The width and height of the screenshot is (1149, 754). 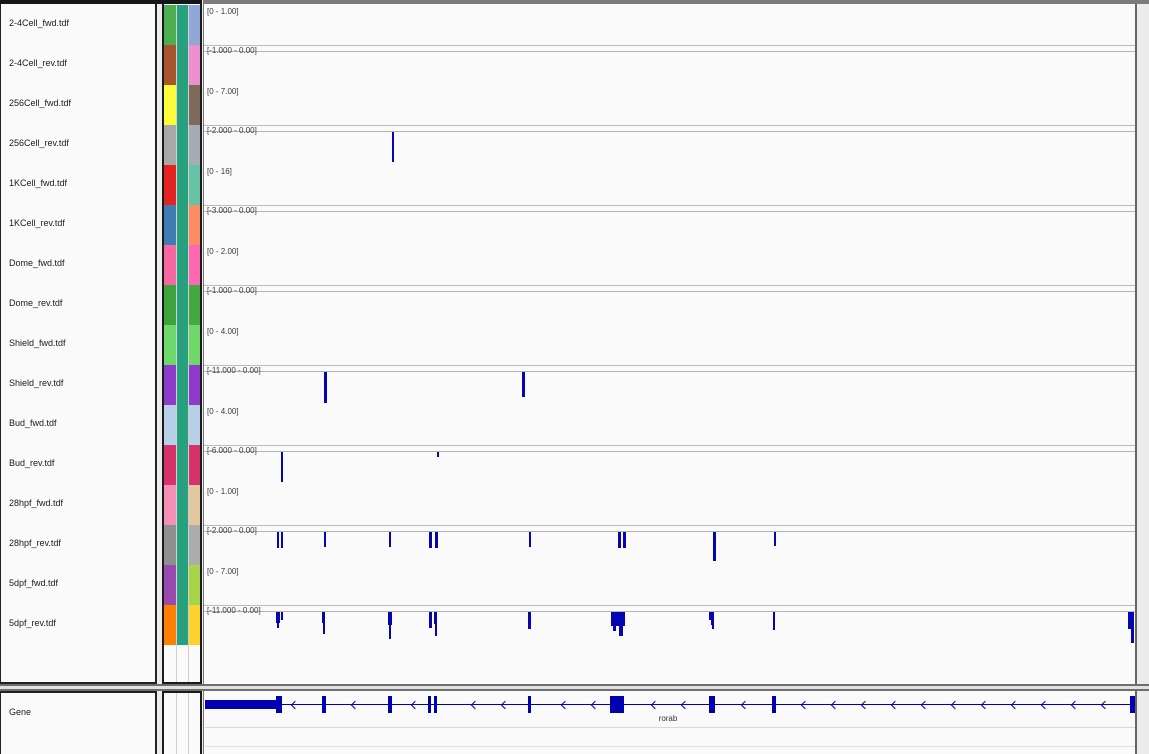 What do you see at coordinates (38, 183) in the screenshot?
I see `track-name: 1KCell_fwd.tdf` at bounding box center [38, 183].